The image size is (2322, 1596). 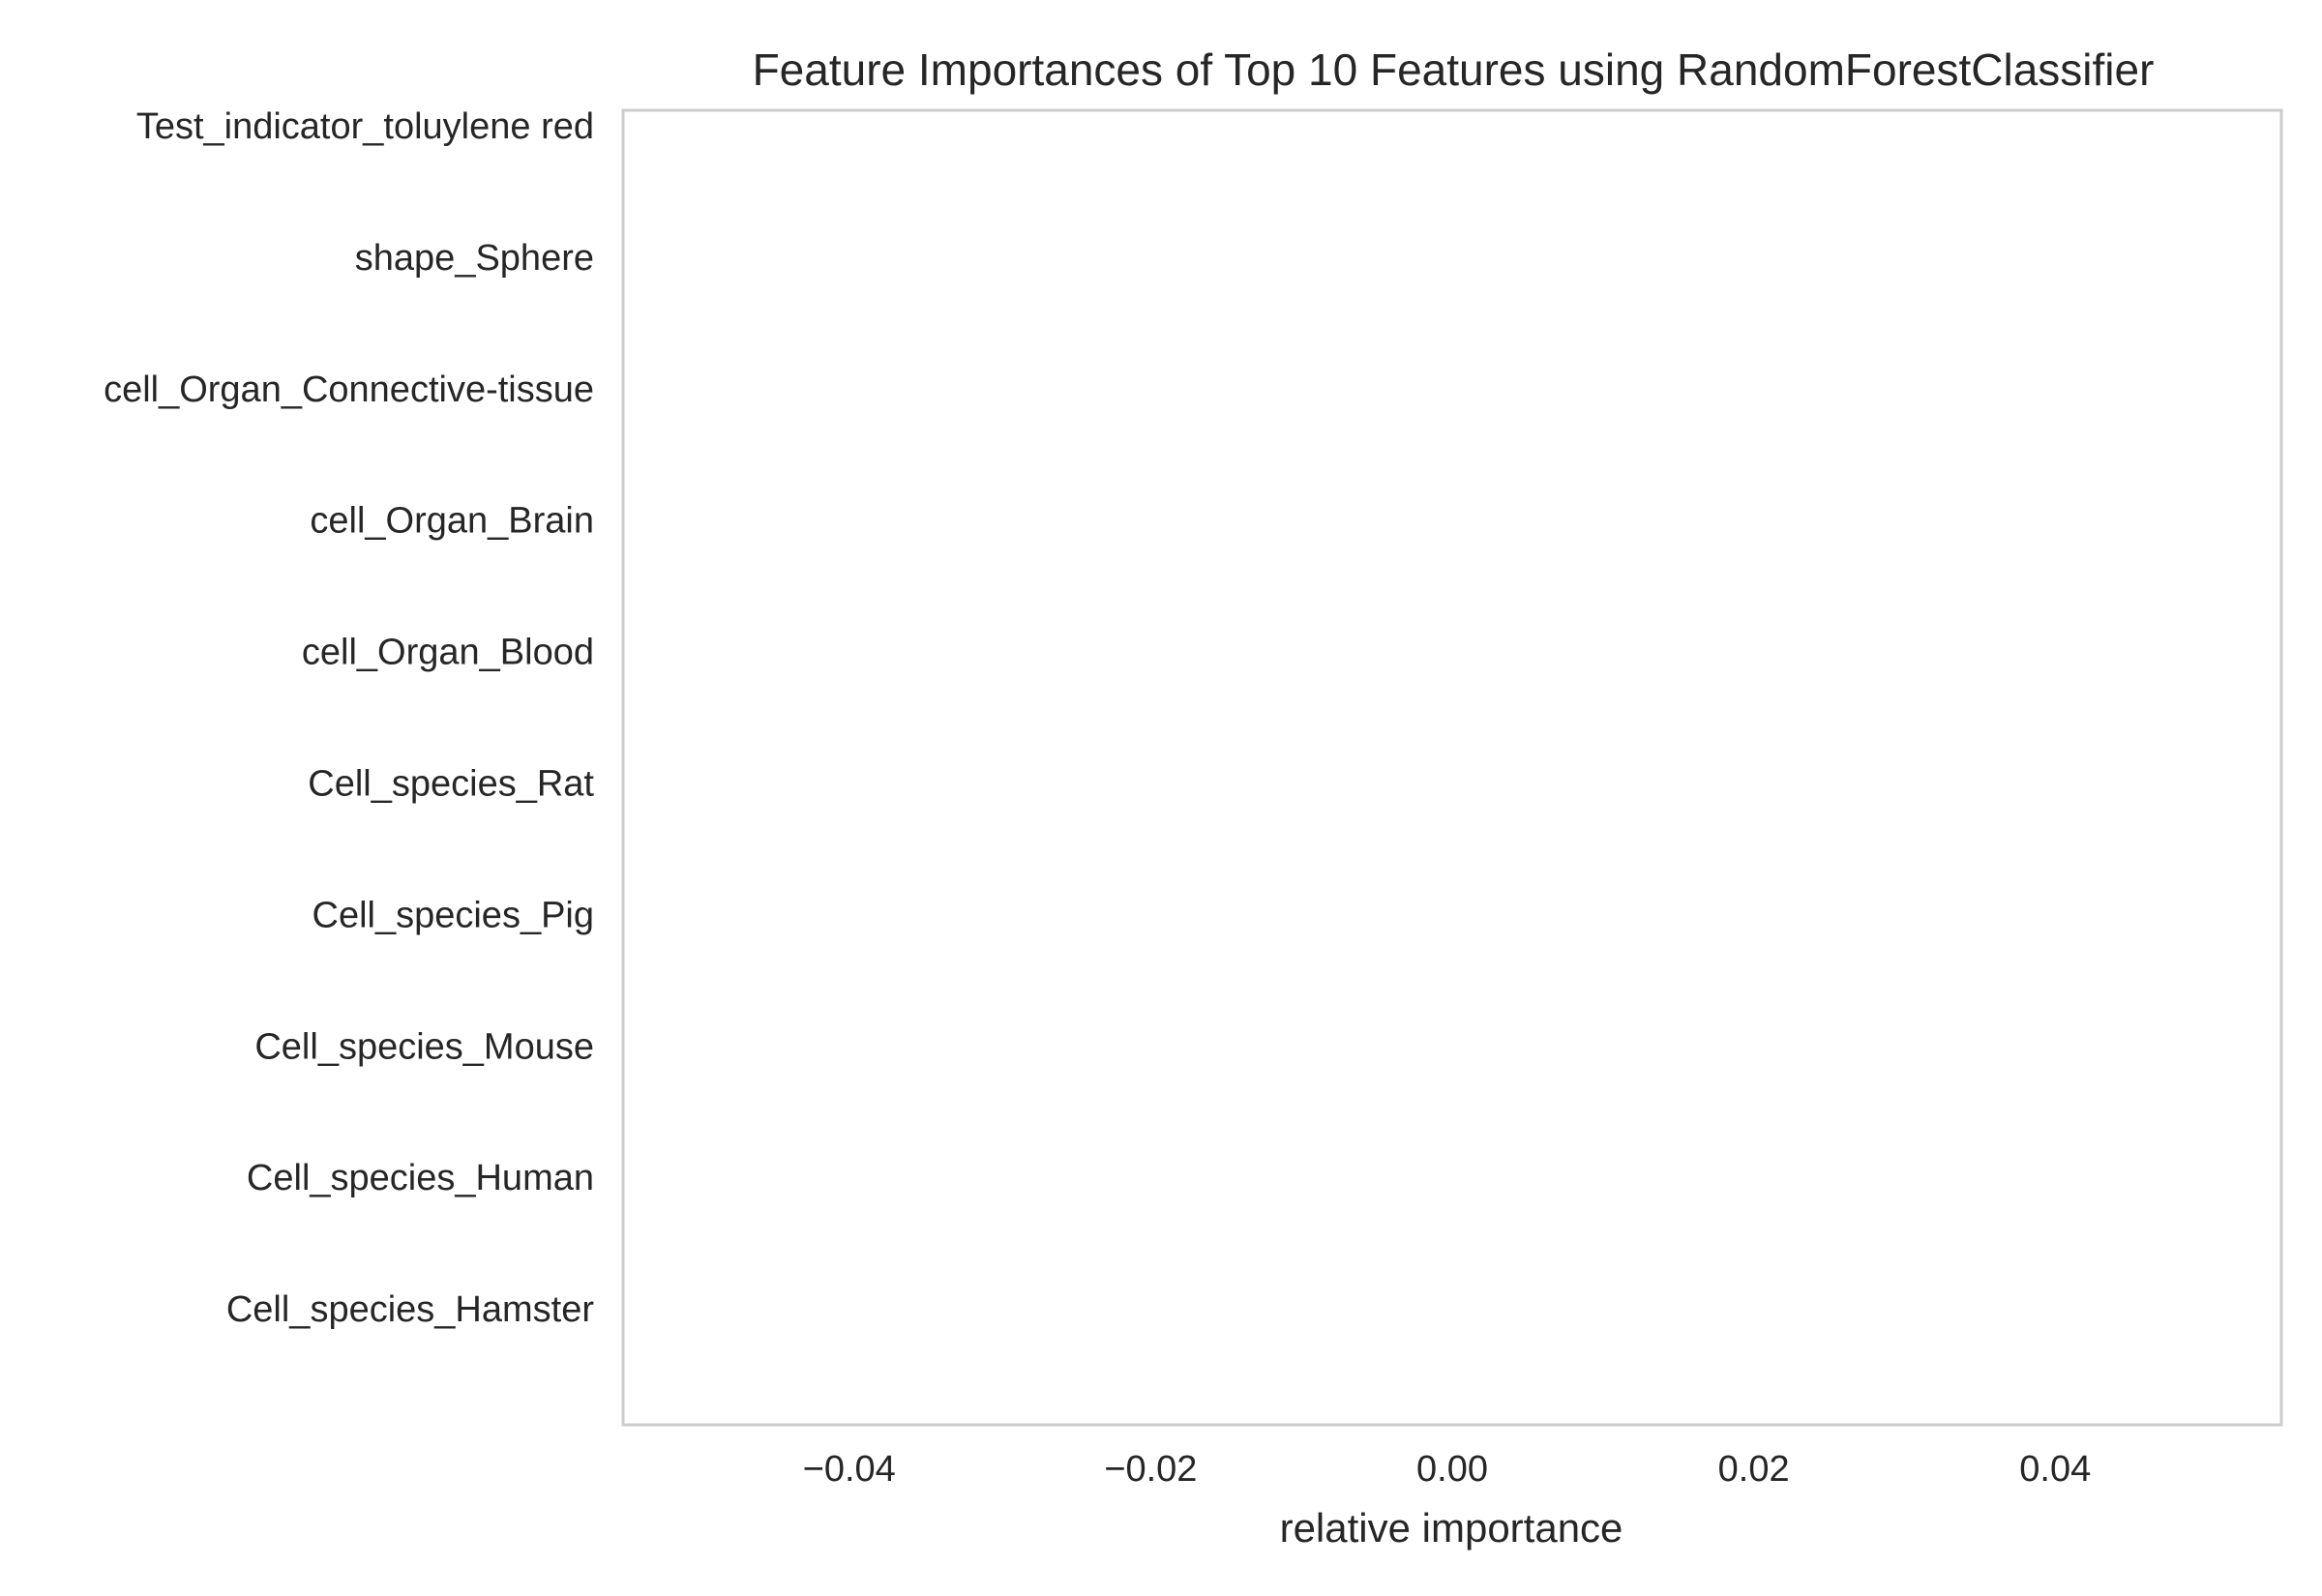 What do you see at coordinates (1150, 1469) in the screenshot?
I see `x-tick-label: −0.02` at bounding box center [1150, 1469].